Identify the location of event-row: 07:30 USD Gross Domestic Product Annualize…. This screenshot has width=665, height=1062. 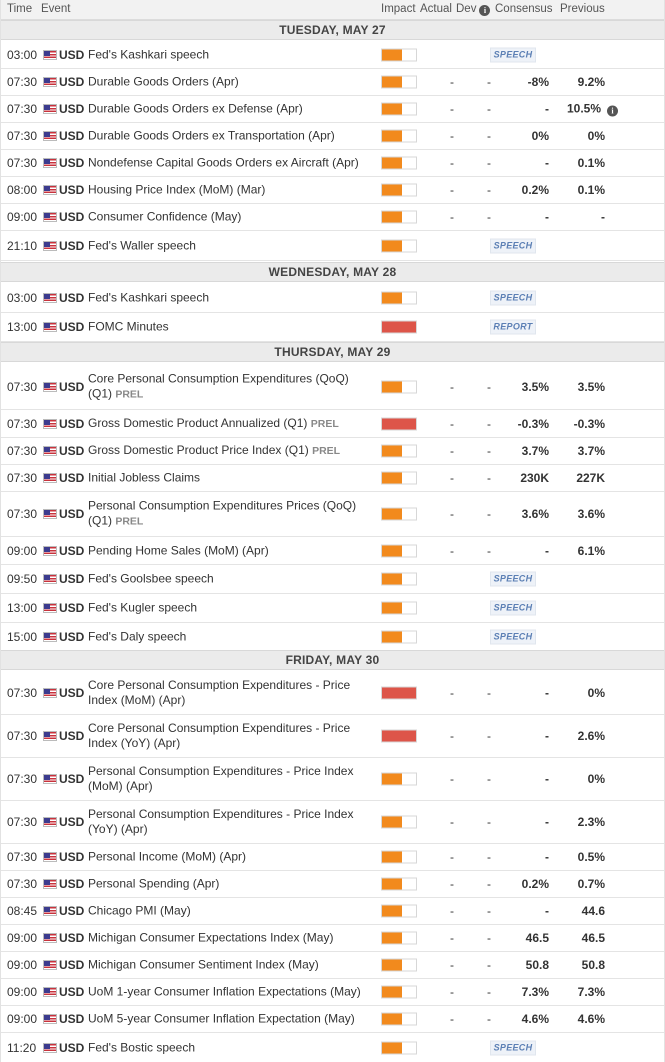
(332, 424).